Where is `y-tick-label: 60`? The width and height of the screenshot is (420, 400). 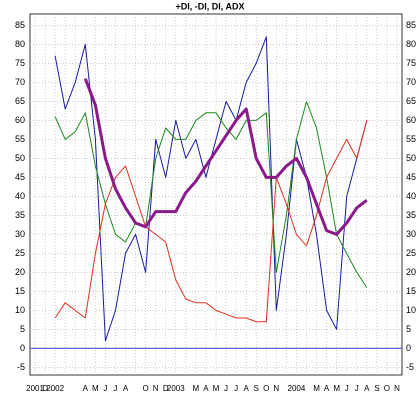 y-tick-label: 60 is located at coordinates (20, 120).